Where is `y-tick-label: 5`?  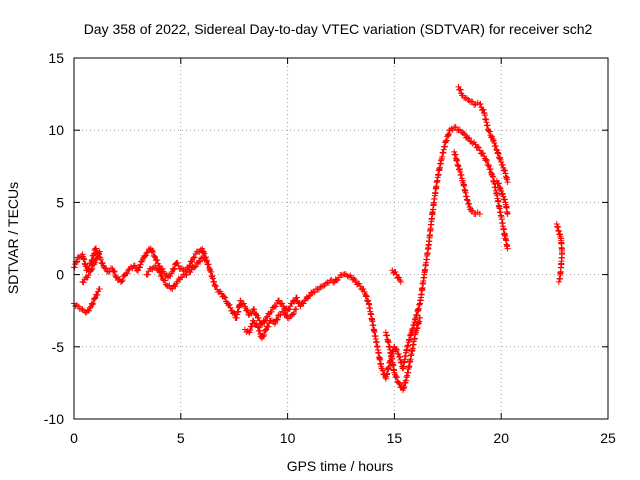 y-tick-label: 5 is located at coordinates (60, 202).